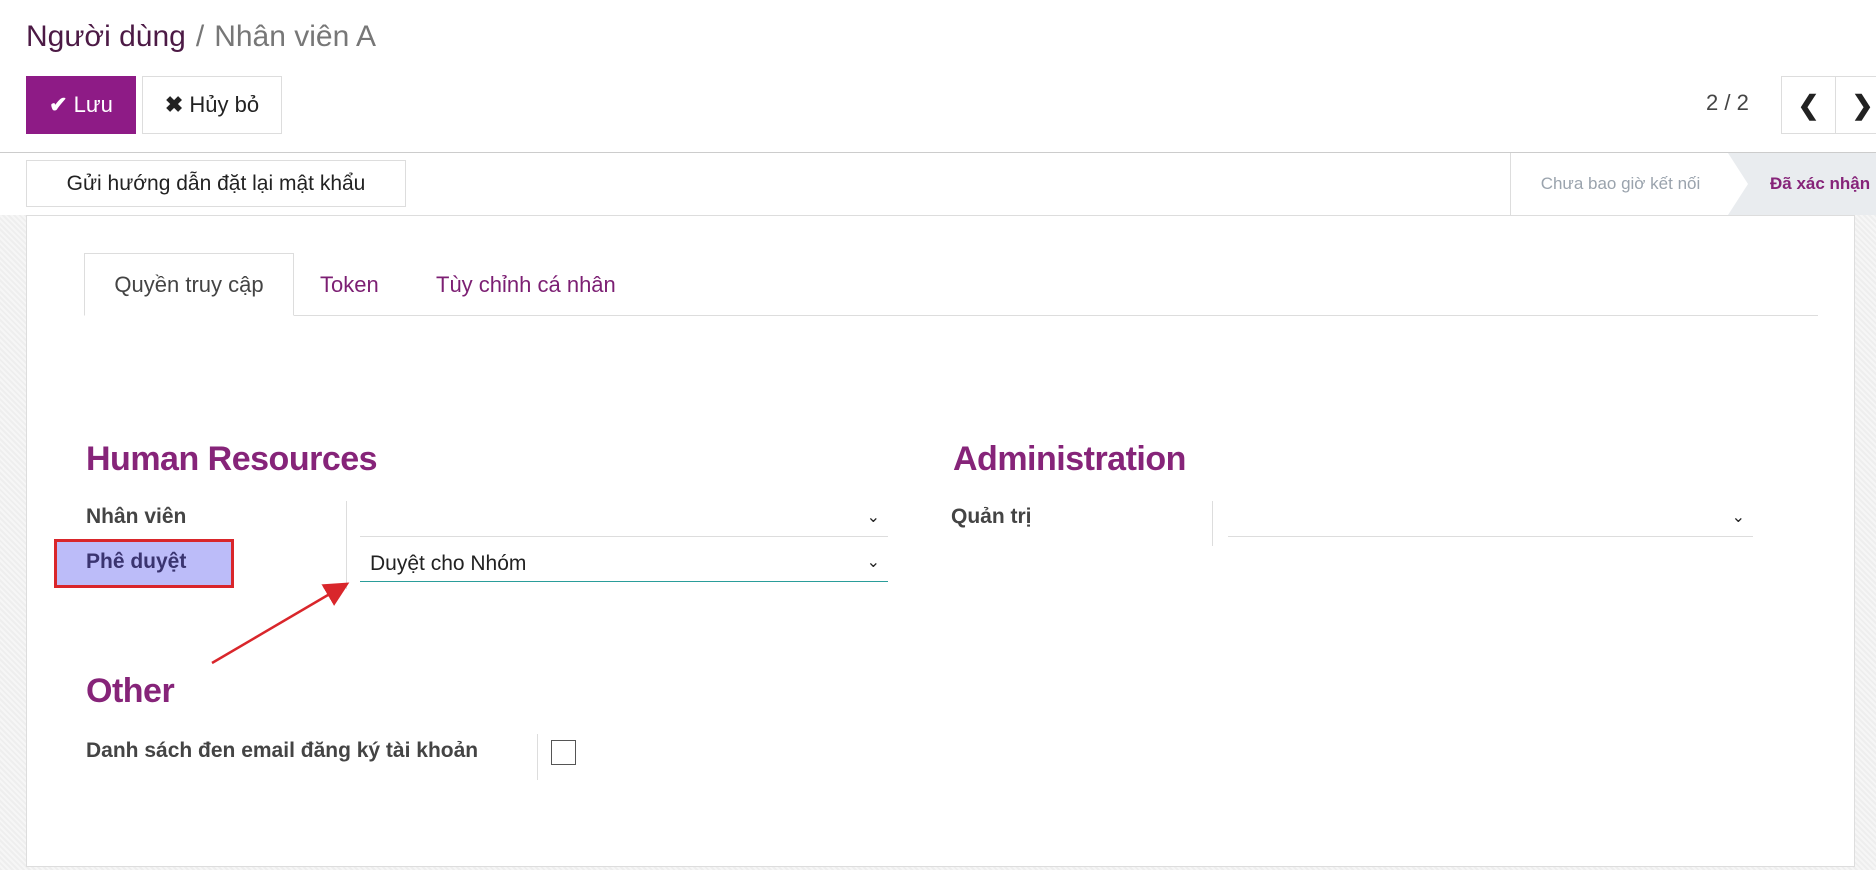  I want to click on tab-preferences: Tùy chỉnh cá nhân, so click(526, 284).